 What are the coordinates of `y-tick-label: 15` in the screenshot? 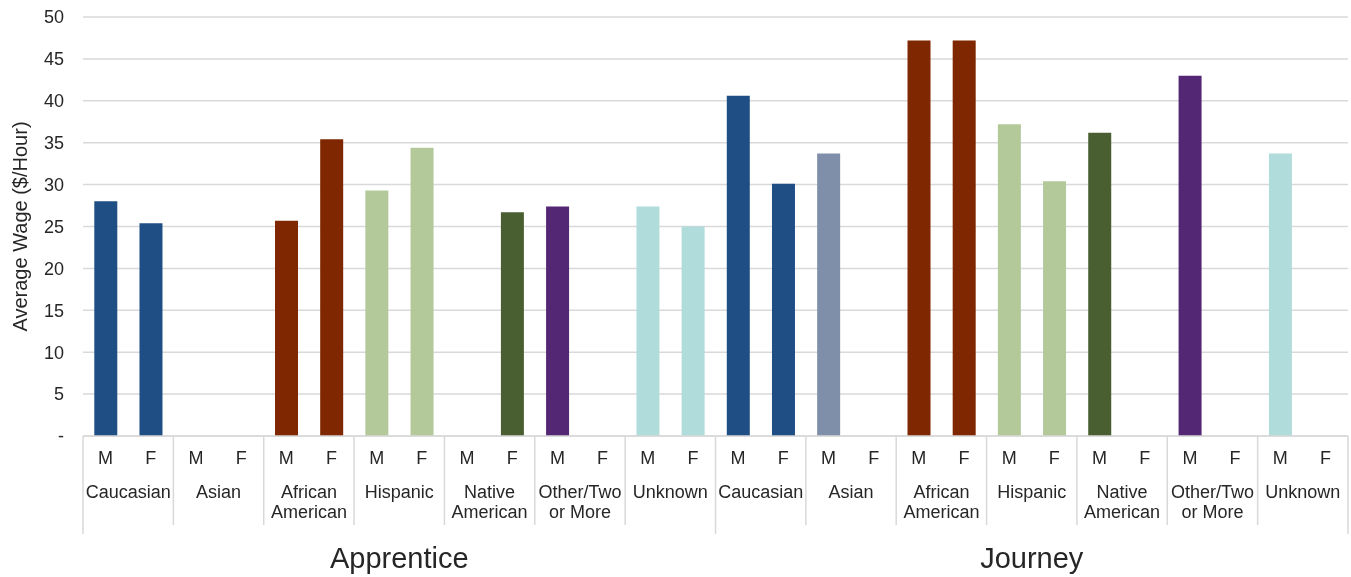 It's located at (53, 310).